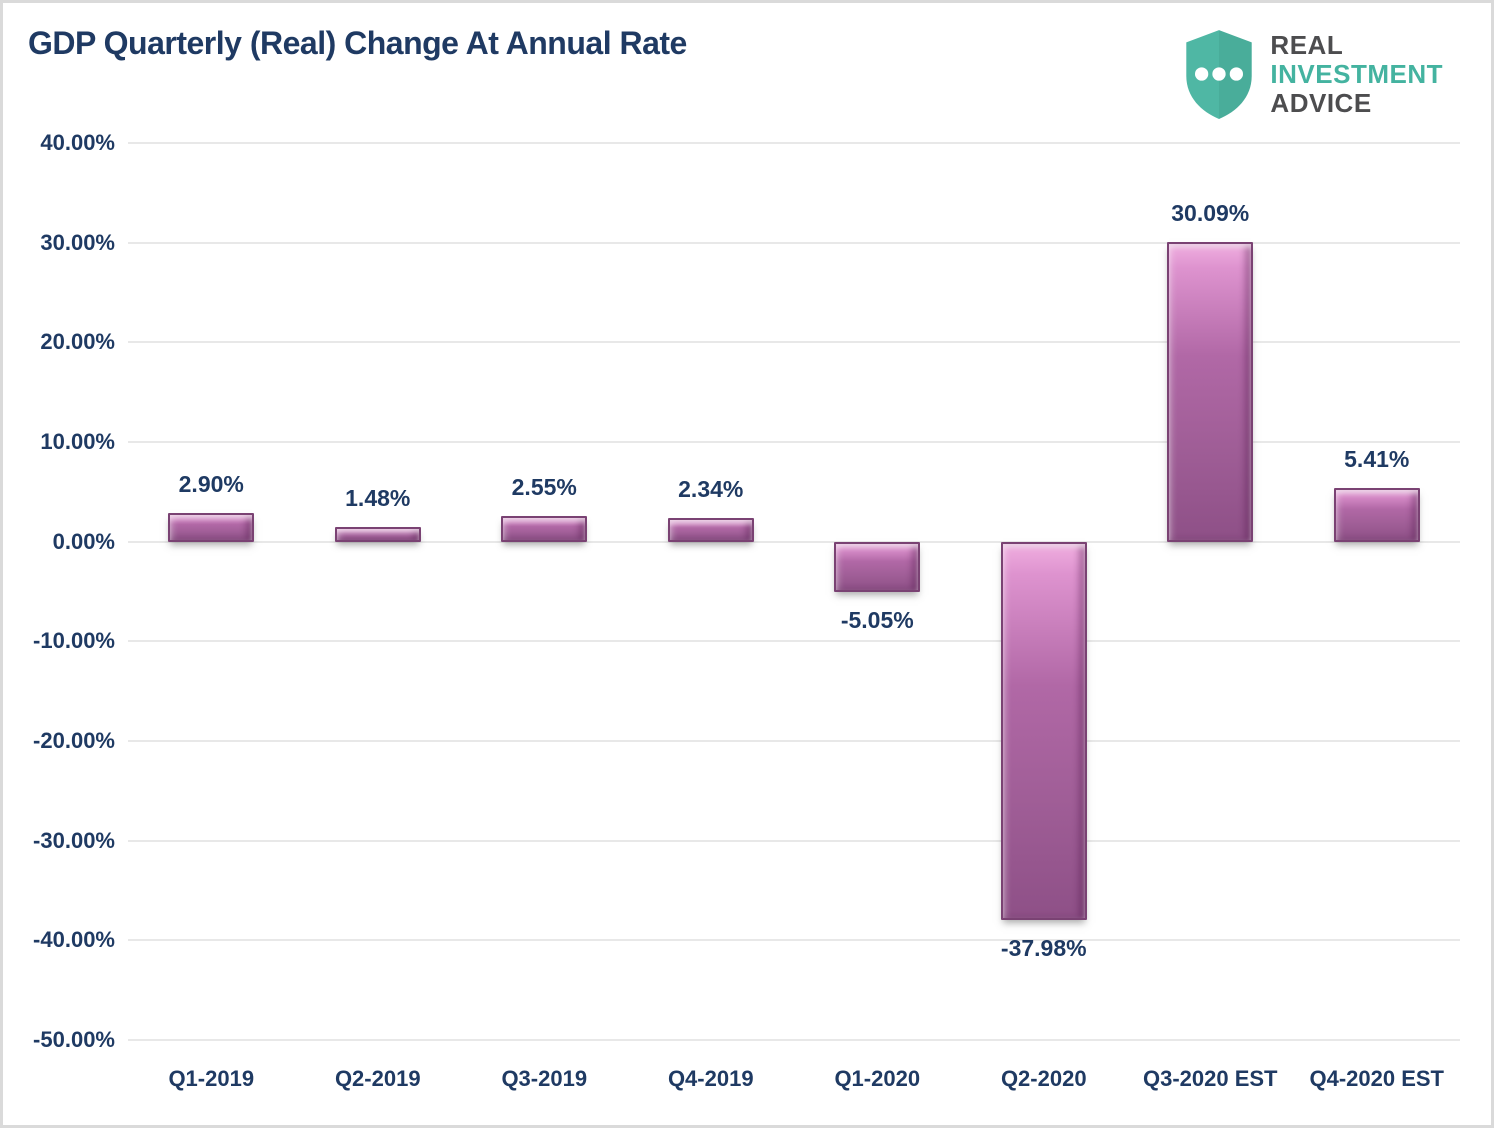  What do you see at coordinates (77, 342) in the screenshot?
I see `y-tick-label: 20.00%` at bounding box center [77, 342].